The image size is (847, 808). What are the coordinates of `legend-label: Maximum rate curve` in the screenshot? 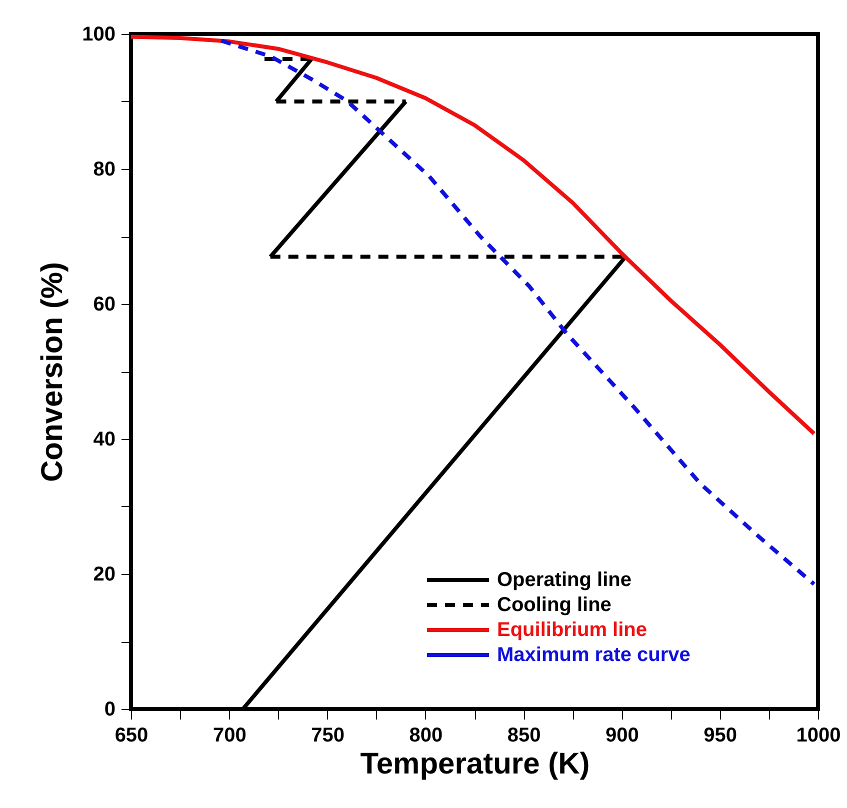 It's located at (593, 655).